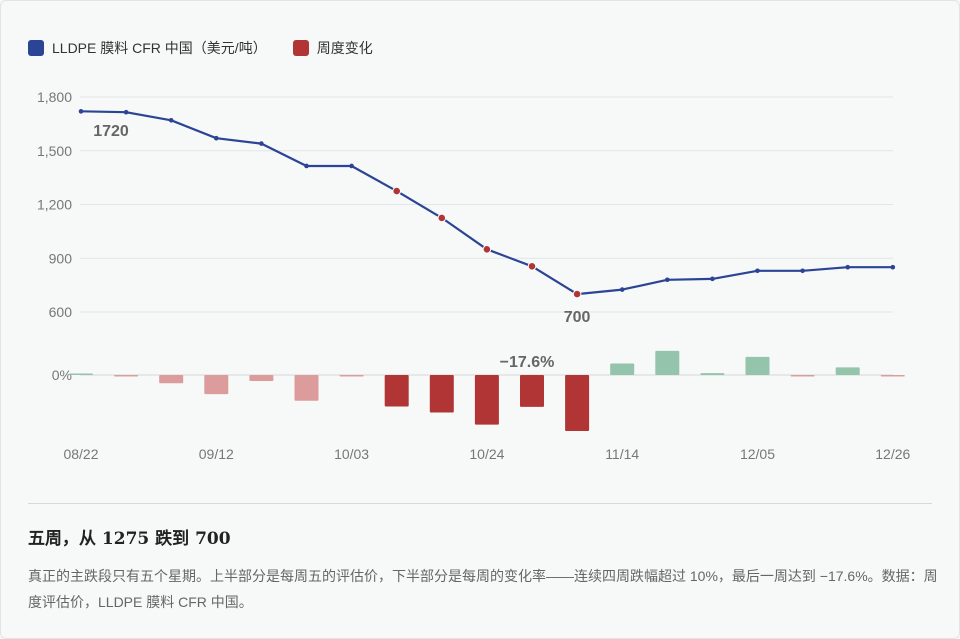 Image resolution: width=960 pixels, height=639 pixels. I want to click on x-tick-label: 12/05, so click(757, 454).